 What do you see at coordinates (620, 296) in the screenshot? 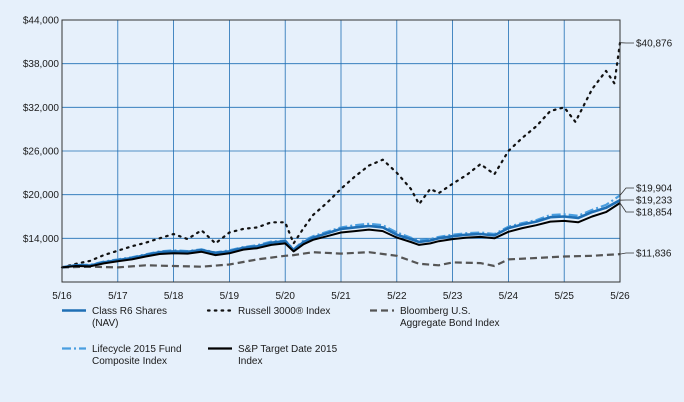
I see `x-tick-label: 5/26` at bounding box center [620, 296].